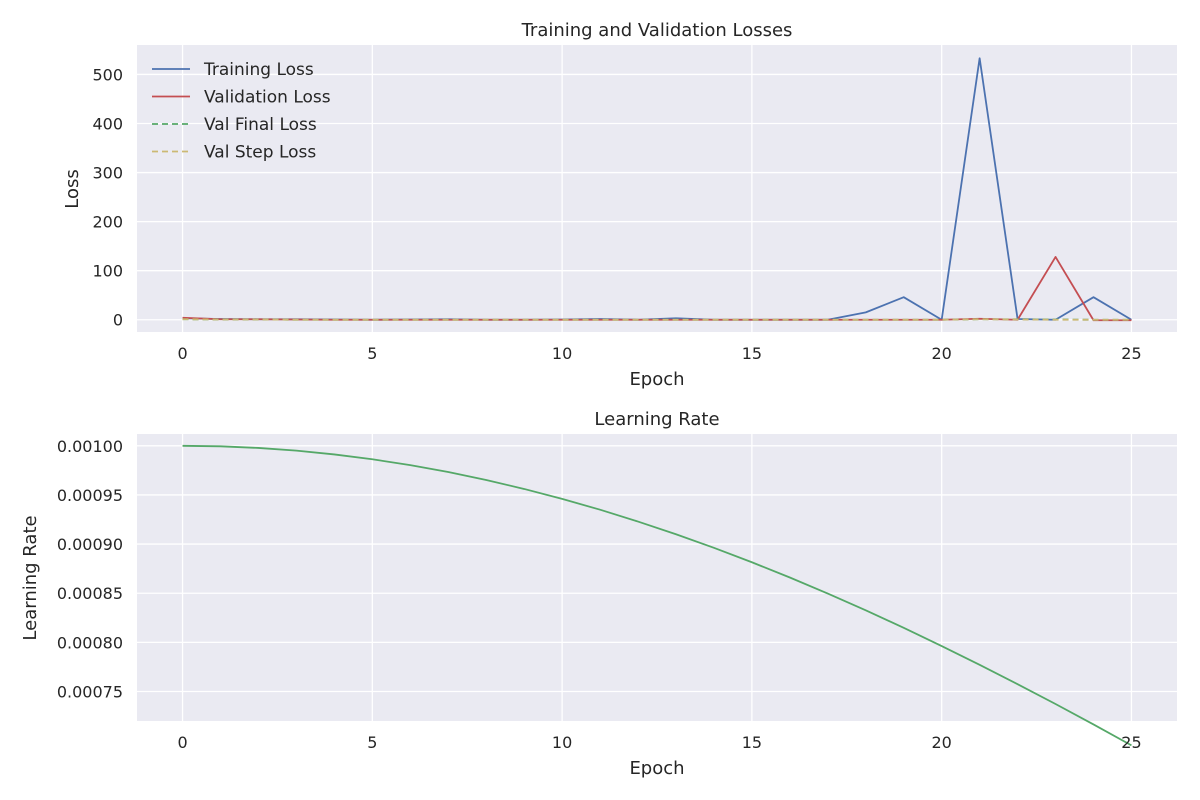  What do you see at coordinates (657, 319) in the screenshot?
I see `loss-series-line-val-step-loss` at bounding box center [657, 319].